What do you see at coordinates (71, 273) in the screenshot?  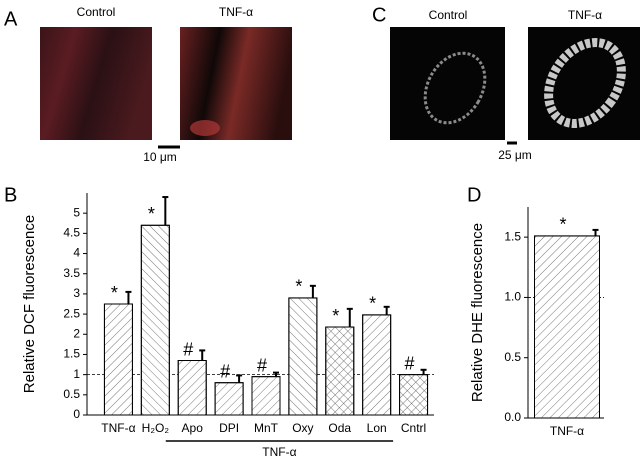 I see `y-tick-label: 3.5` at bounding box center [71, 273].